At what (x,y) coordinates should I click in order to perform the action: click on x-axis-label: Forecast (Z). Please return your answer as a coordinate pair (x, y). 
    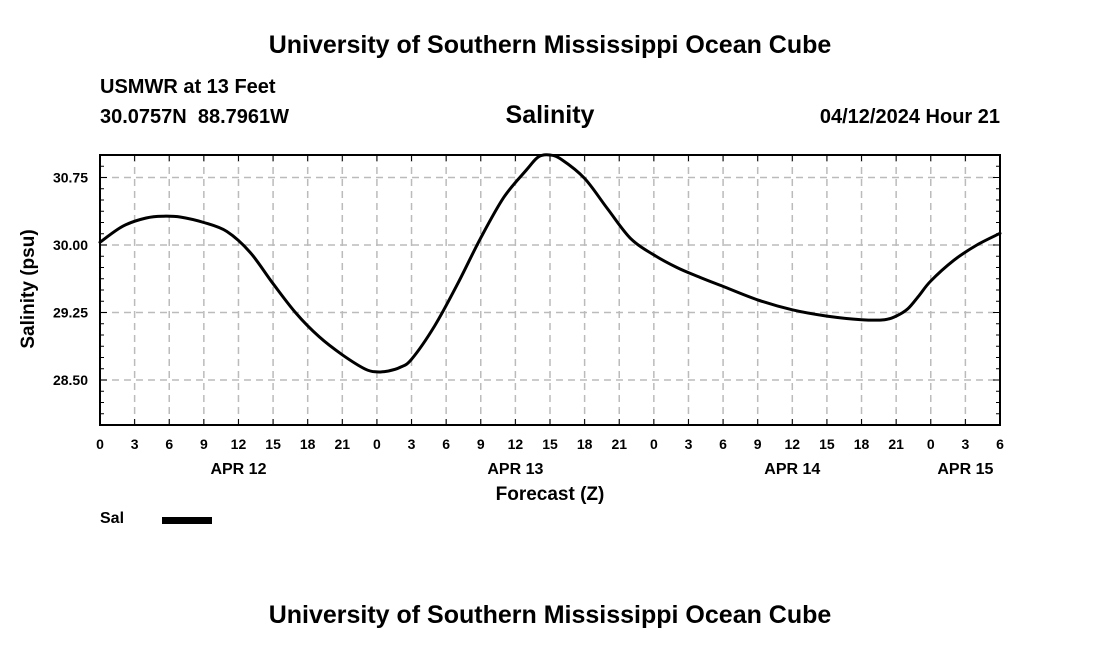
    Looking at the image, I should click on (550, 494).